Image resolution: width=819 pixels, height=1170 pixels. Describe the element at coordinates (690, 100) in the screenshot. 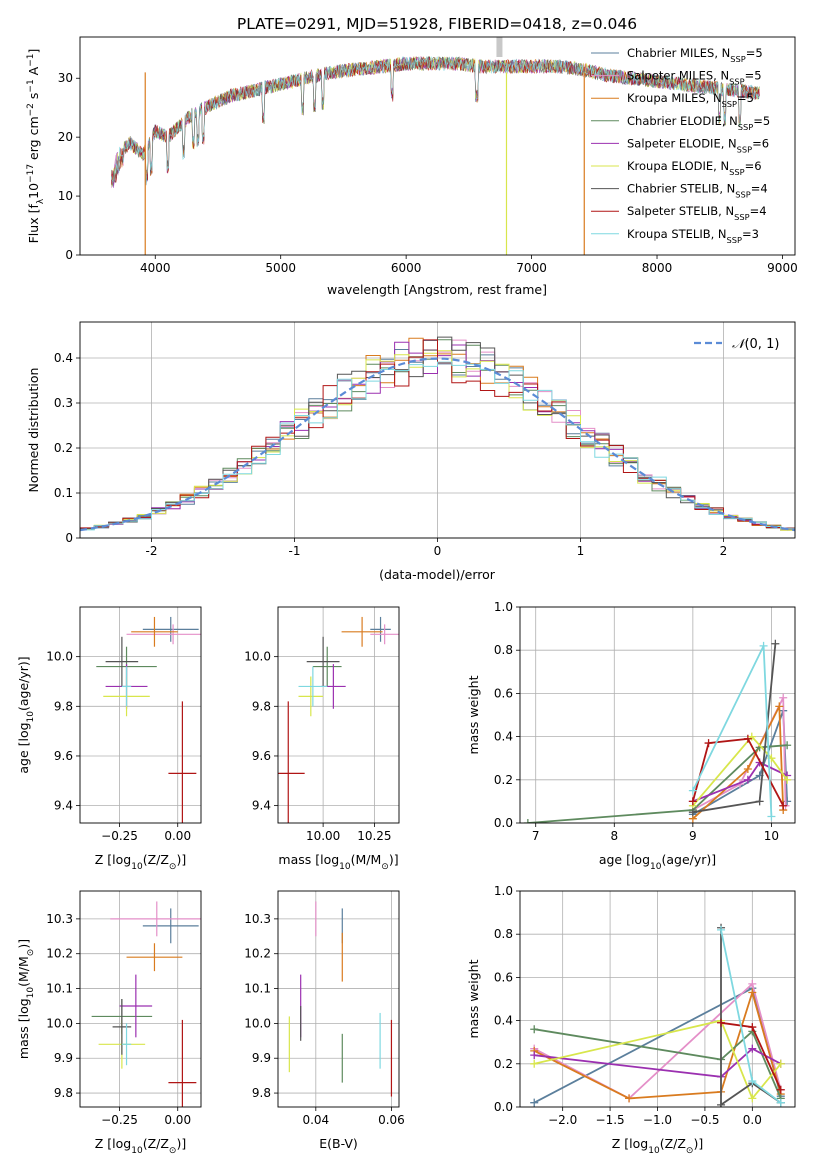

I see `legend-label: Kroupa MILES, NSSP=5` at that location.